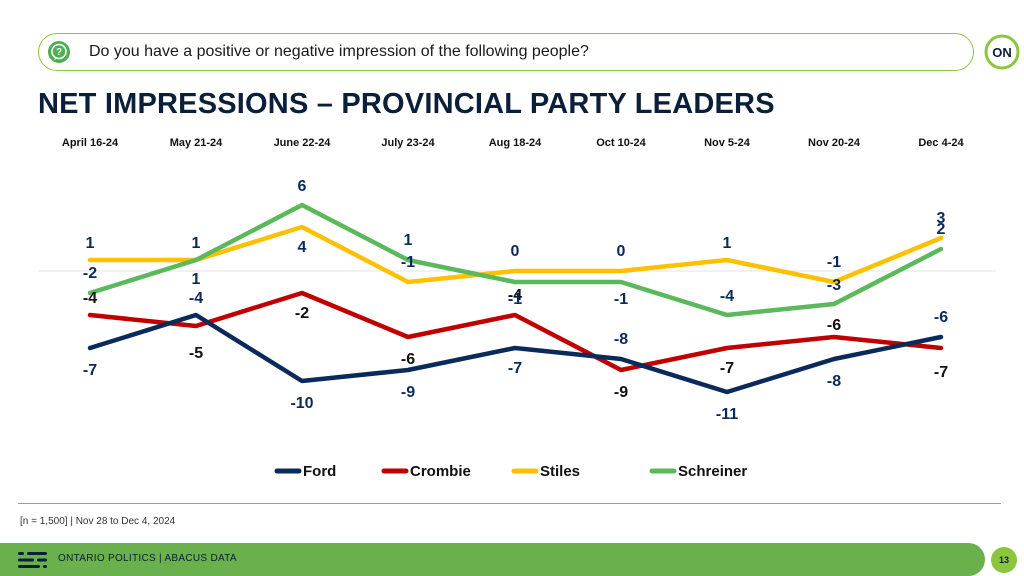 The image size is (1024, 576). I want to click on category-label: April 16-24, so click(90, 143).